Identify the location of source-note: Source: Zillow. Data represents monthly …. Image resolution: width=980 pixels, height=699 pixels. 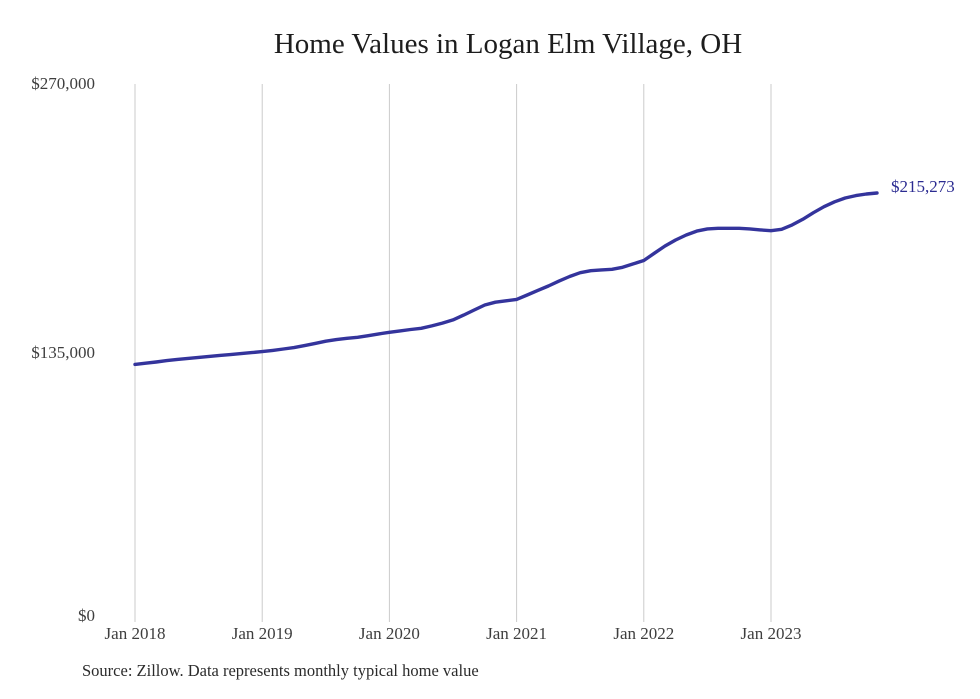
(280, 670).